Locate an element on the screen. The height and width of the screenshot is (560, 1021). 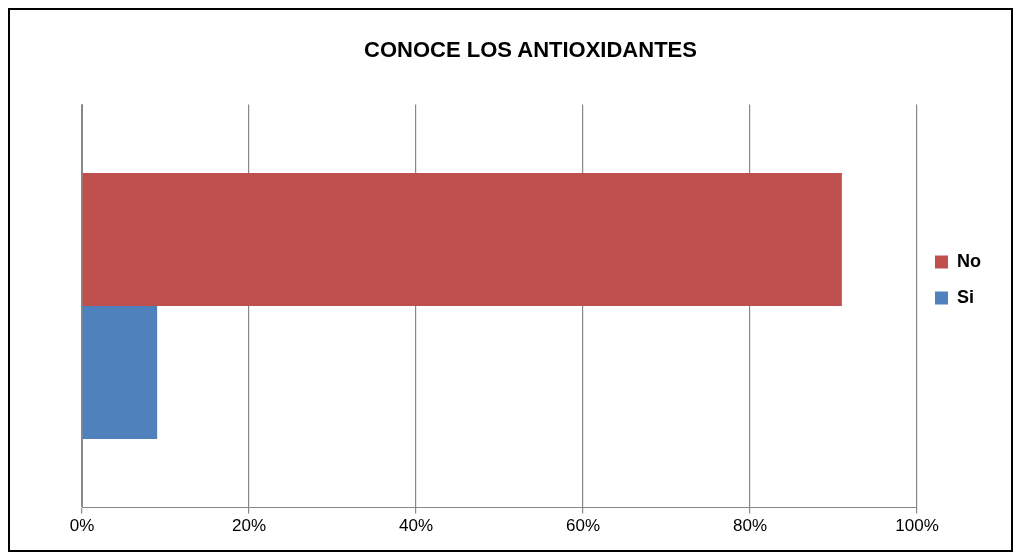
legend-label: Si is located at coordinates (966, 296).